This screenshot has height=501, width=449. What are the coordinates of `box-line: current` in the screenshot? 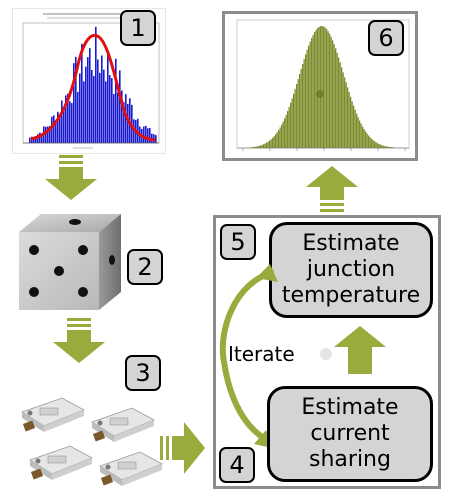 It's located at (350, 433).